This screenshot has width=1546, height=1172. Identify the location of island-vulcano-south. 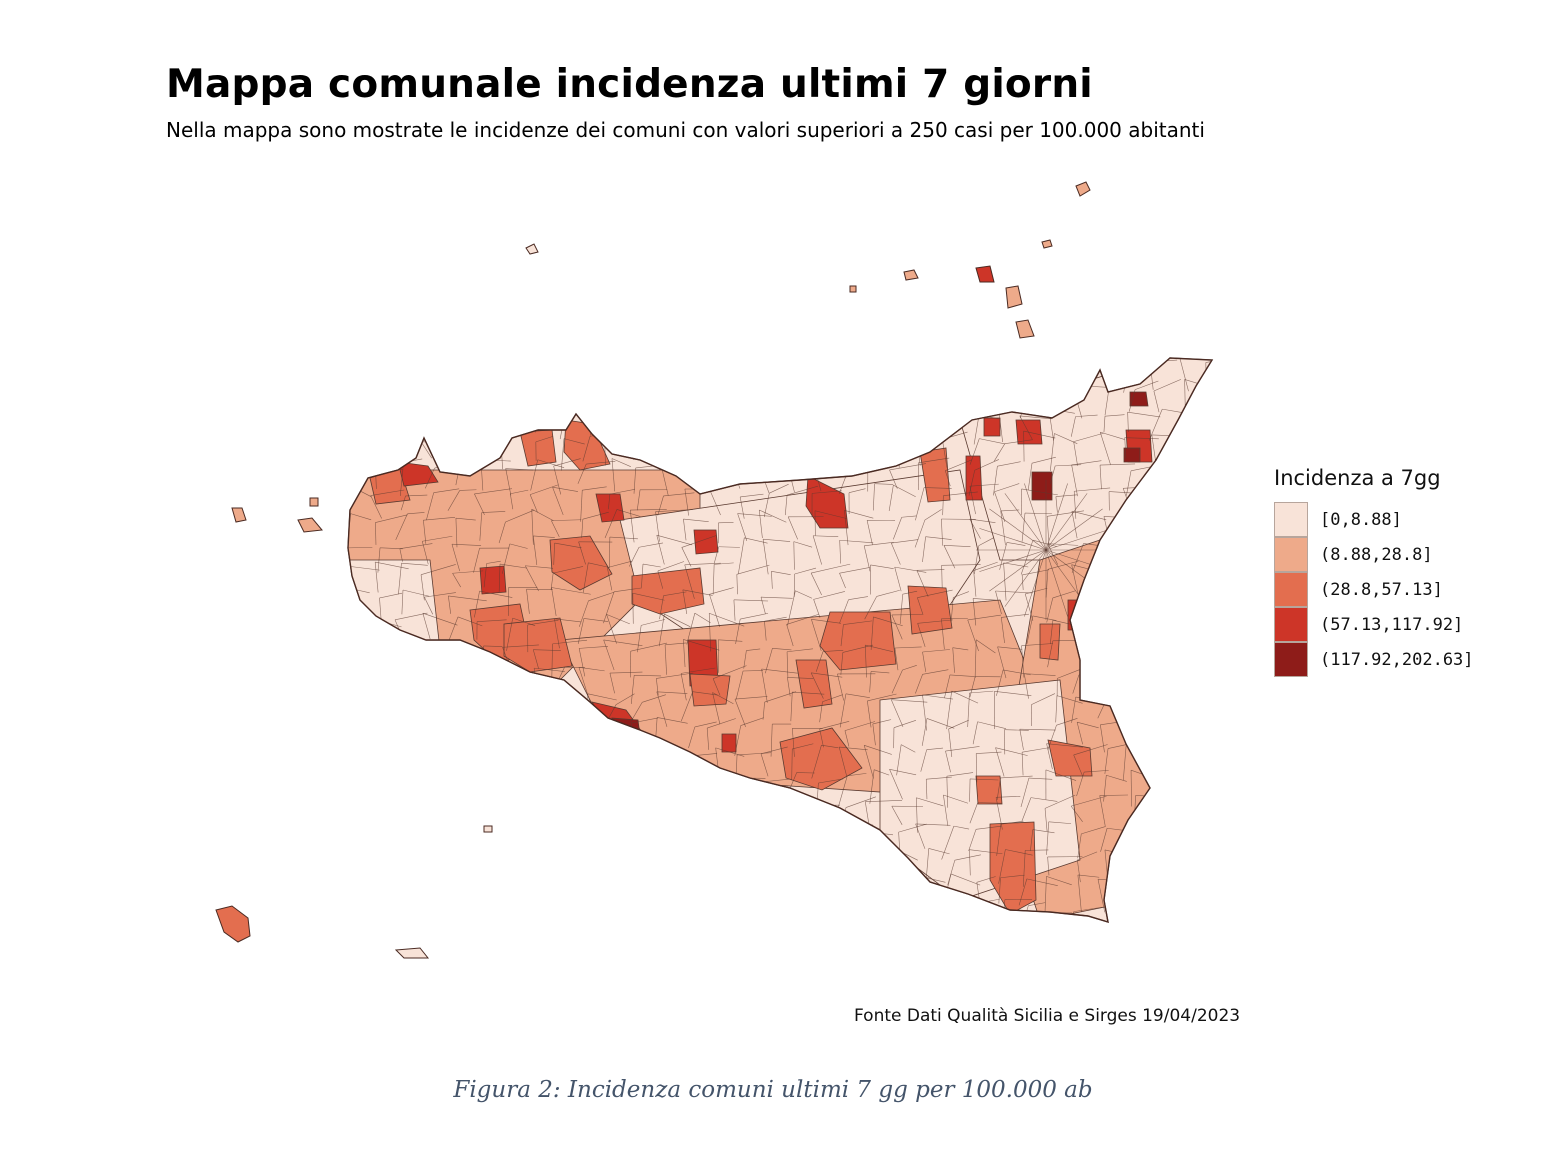
(1025, 329).